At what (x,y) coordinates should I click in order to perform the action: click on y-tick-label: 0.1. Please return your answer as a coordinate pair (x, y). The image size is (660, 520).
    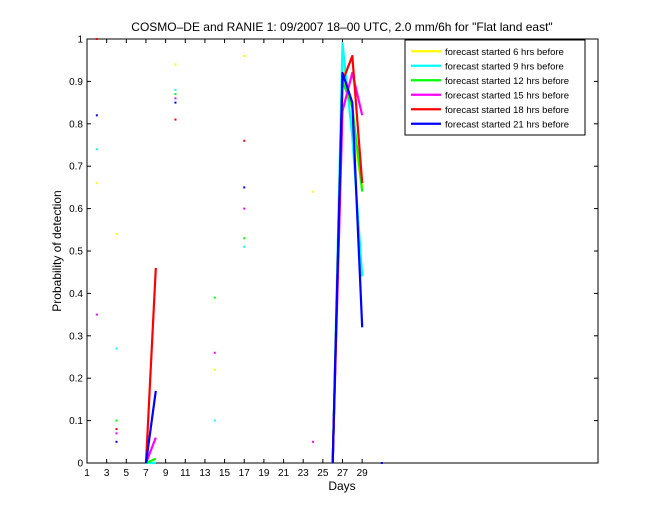
    Looking at the image, I should click on (76, 421).